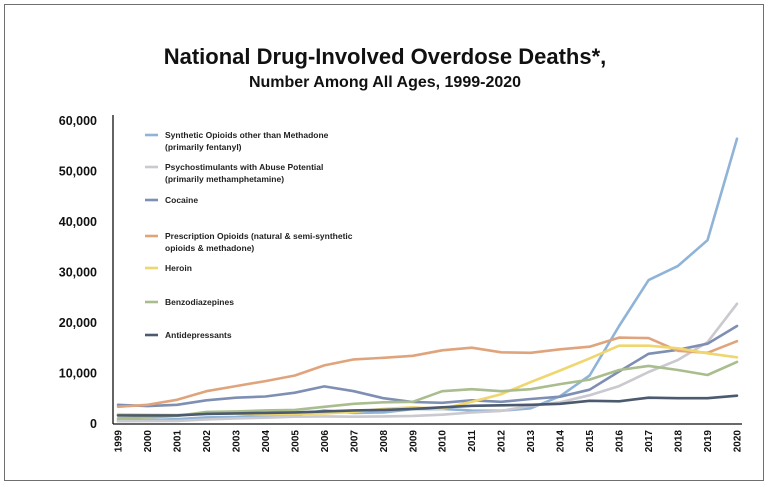 The width and height of the screenshot is (770, 487). I want to click on x-tick-label: 2008, so click(384, 441).